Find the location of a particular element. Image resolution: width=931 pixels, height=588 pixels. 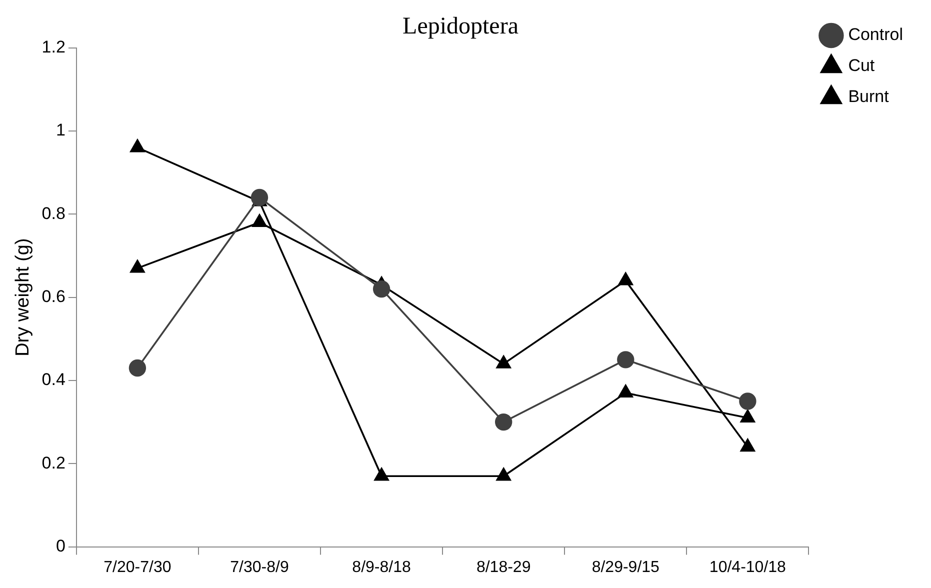

legend-label: Control is located at coordinates (876, 34).